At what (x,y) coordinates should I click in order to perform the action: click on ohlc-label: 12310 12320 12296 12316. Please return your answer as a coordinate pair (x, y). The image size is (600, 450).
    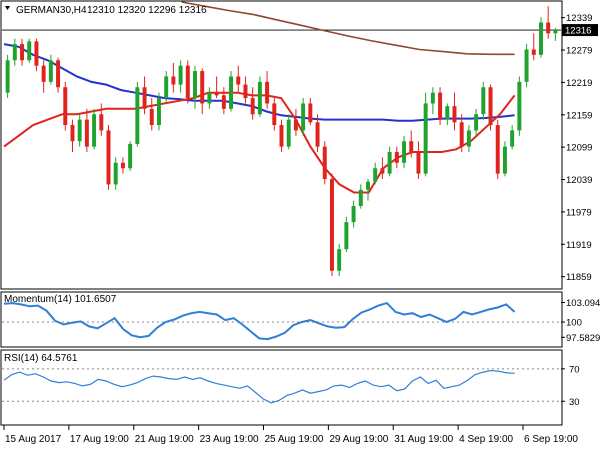
    Looking at the image, I should click on (147, 10).